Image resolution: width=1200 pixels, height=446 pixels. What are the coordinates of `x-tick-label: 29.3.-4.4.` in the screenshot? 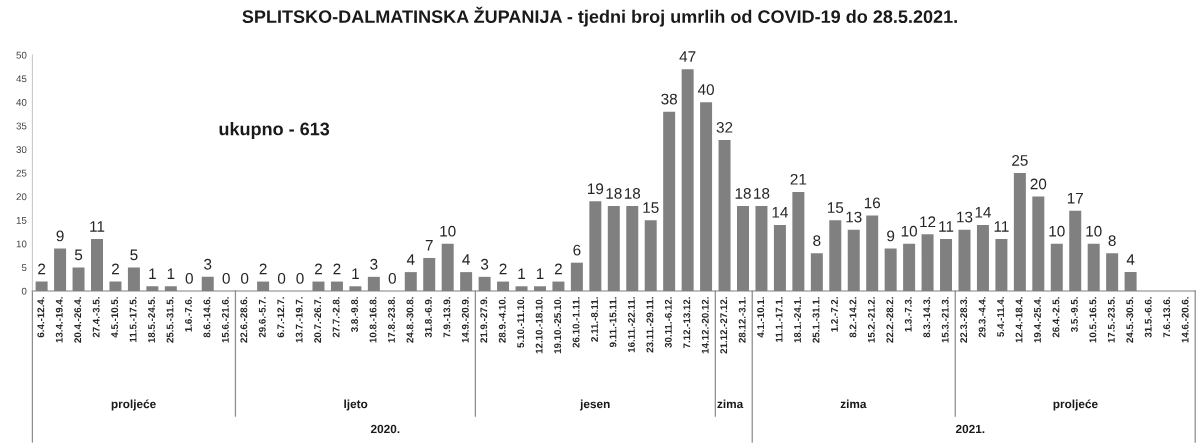 It's located at (982, 317).